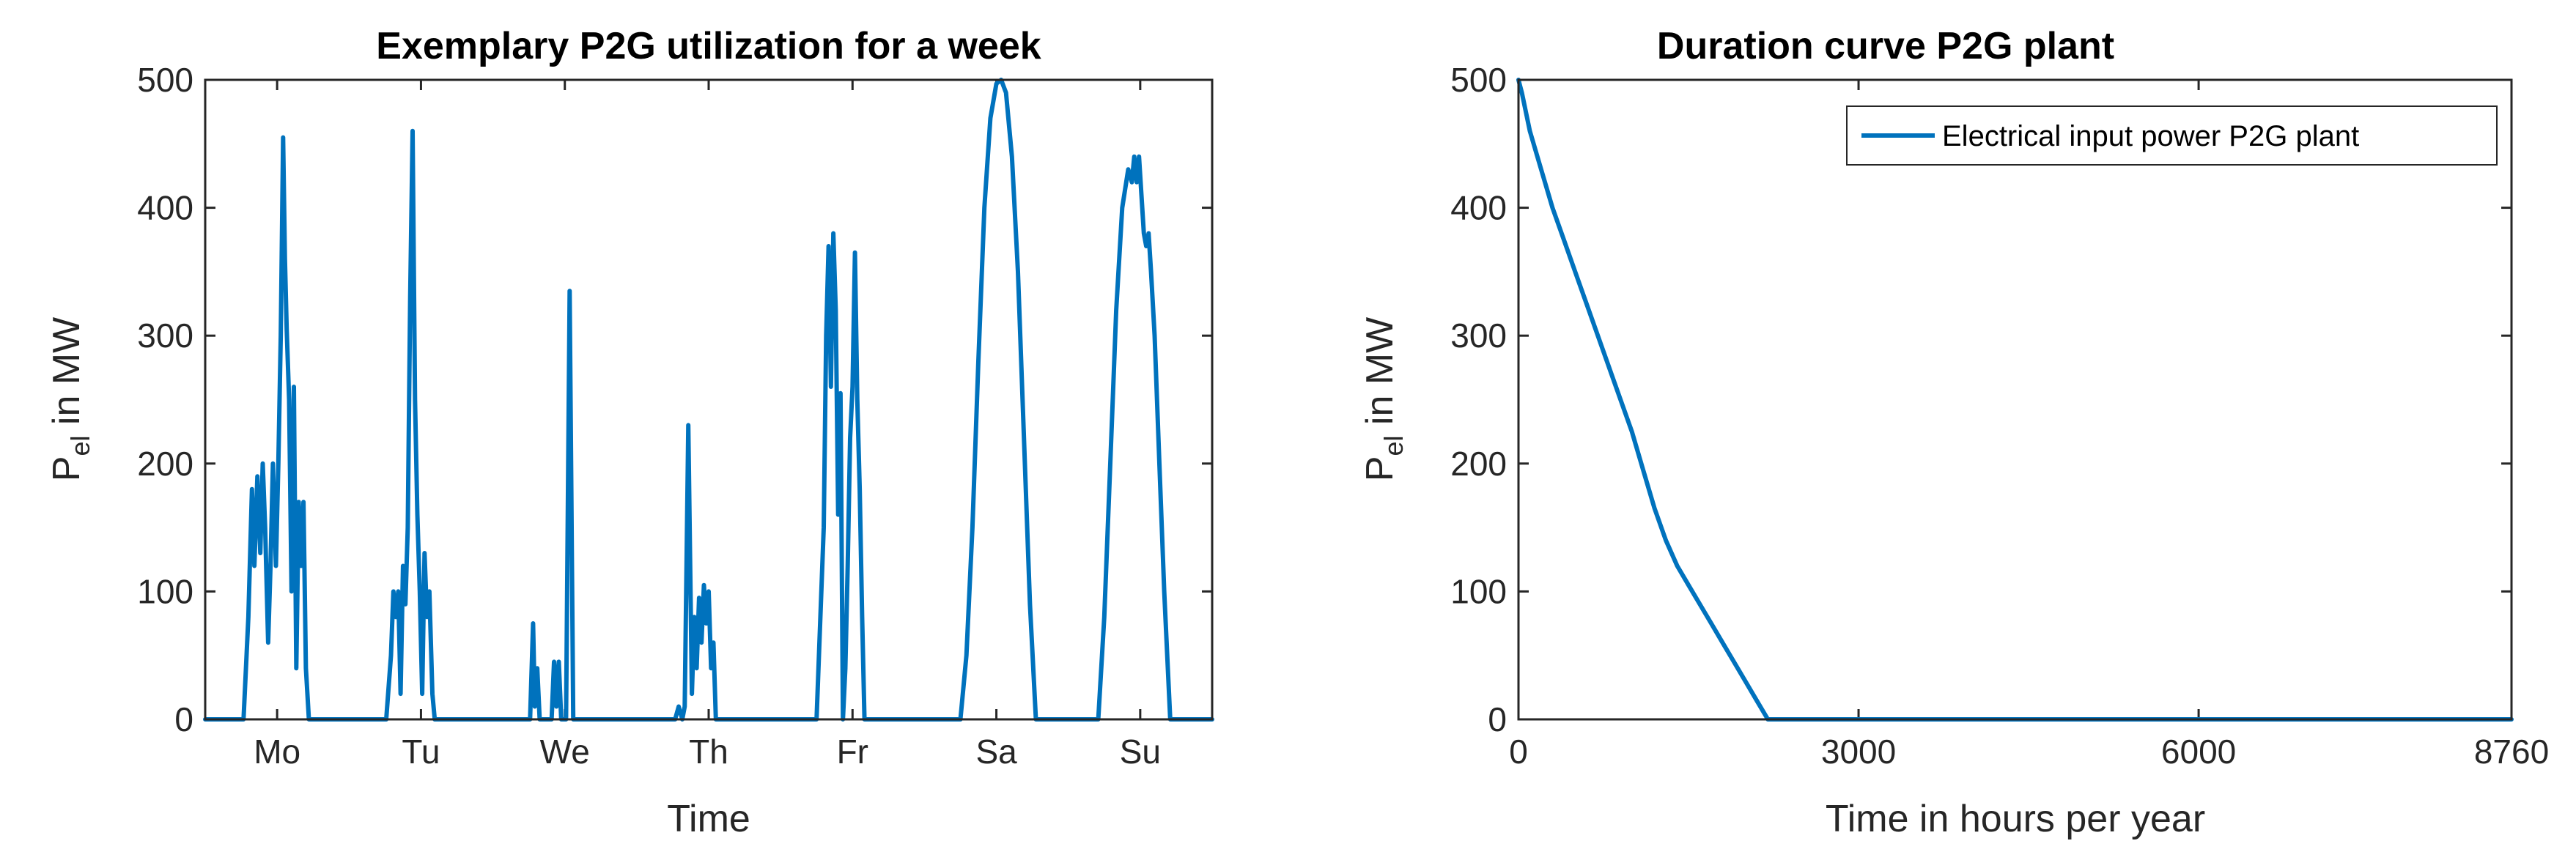  What do you see at coordinates (708, 819) in the screenshot?
I see `x-axis-label: Time` at bounding box center [708, 819].